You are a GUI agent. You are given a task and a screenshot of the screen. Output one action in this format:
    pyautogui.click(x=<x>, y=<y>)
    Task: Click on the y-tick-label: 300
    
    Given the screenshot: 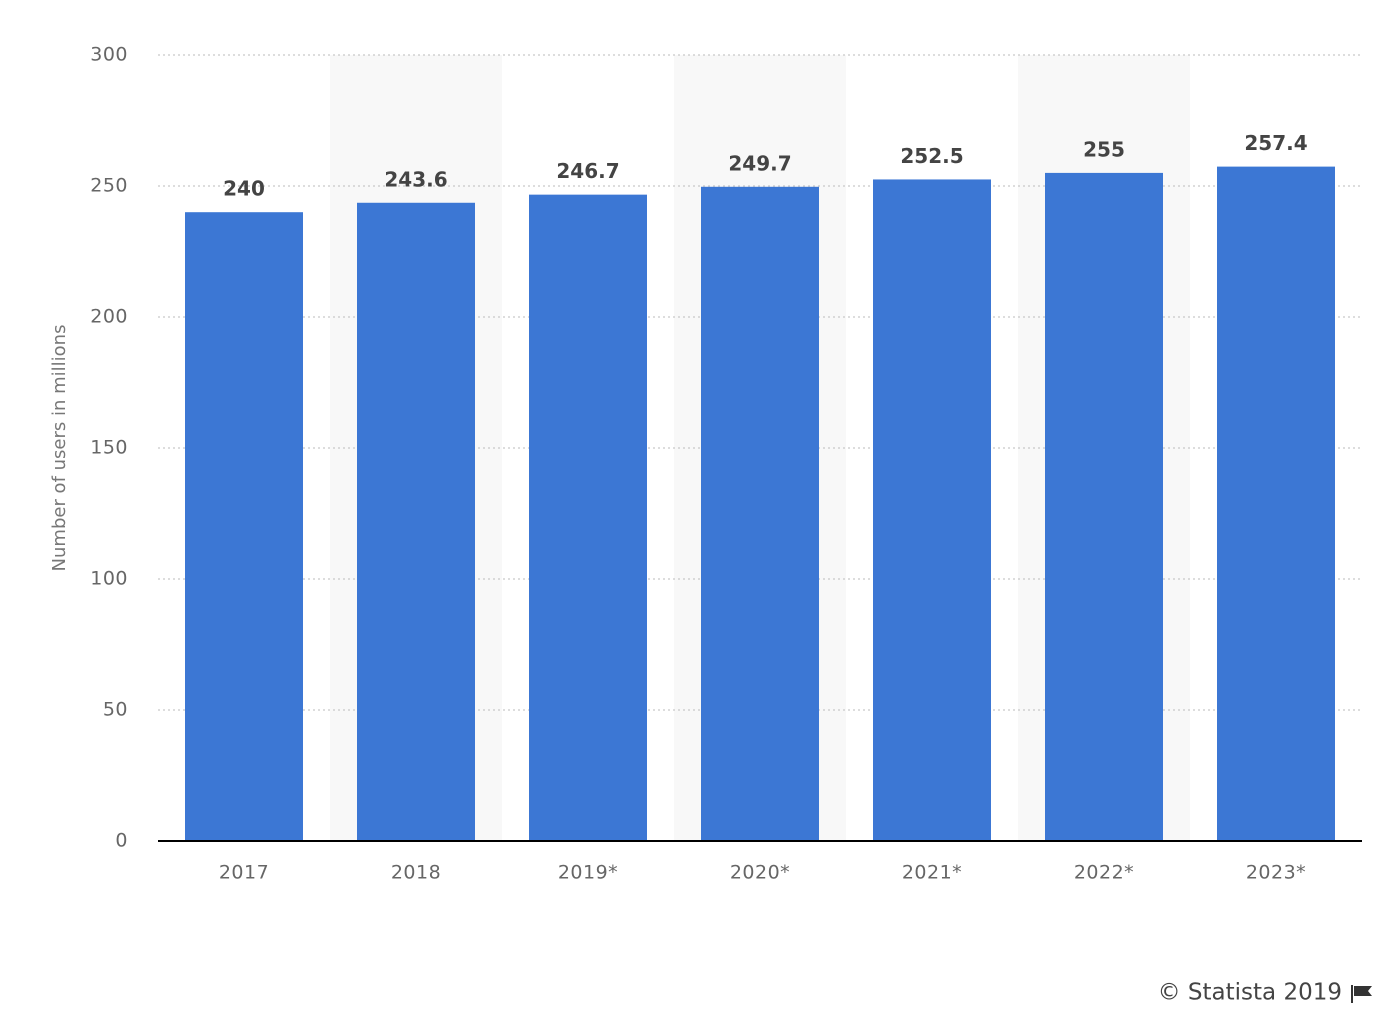 What is the action you would take?
    pyautogui.click(x=109, y=55)
    